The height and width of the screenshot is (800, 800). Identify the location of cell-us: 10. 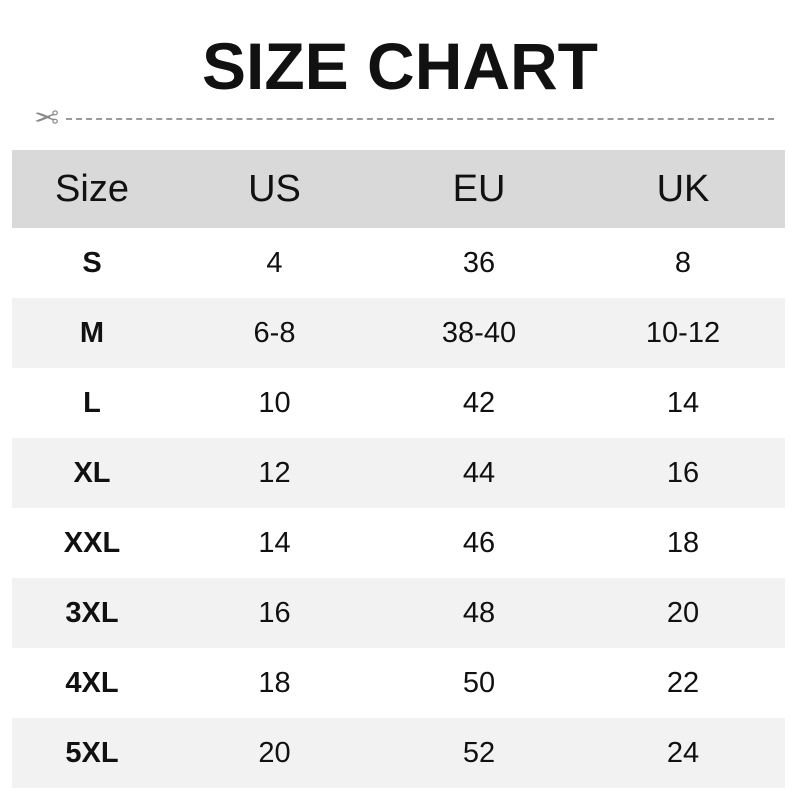
(274, 402).